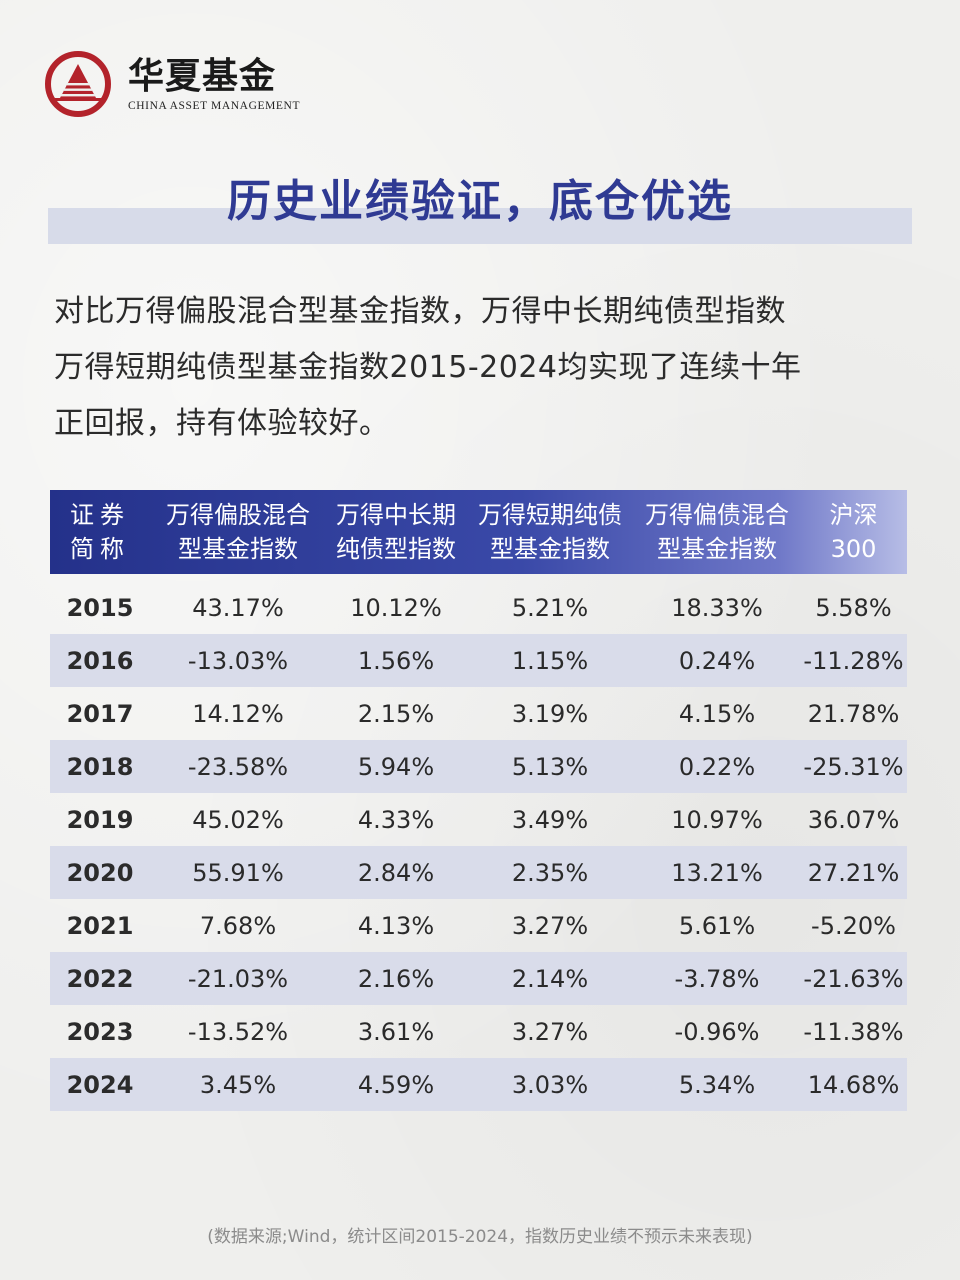 Image resolution: width=960 pixels, height=1280 pixels. What do you see at coordinates (717, 925) in the screenshot?
I see `return-cell: 5.61%` at bounding box center [717, 925].